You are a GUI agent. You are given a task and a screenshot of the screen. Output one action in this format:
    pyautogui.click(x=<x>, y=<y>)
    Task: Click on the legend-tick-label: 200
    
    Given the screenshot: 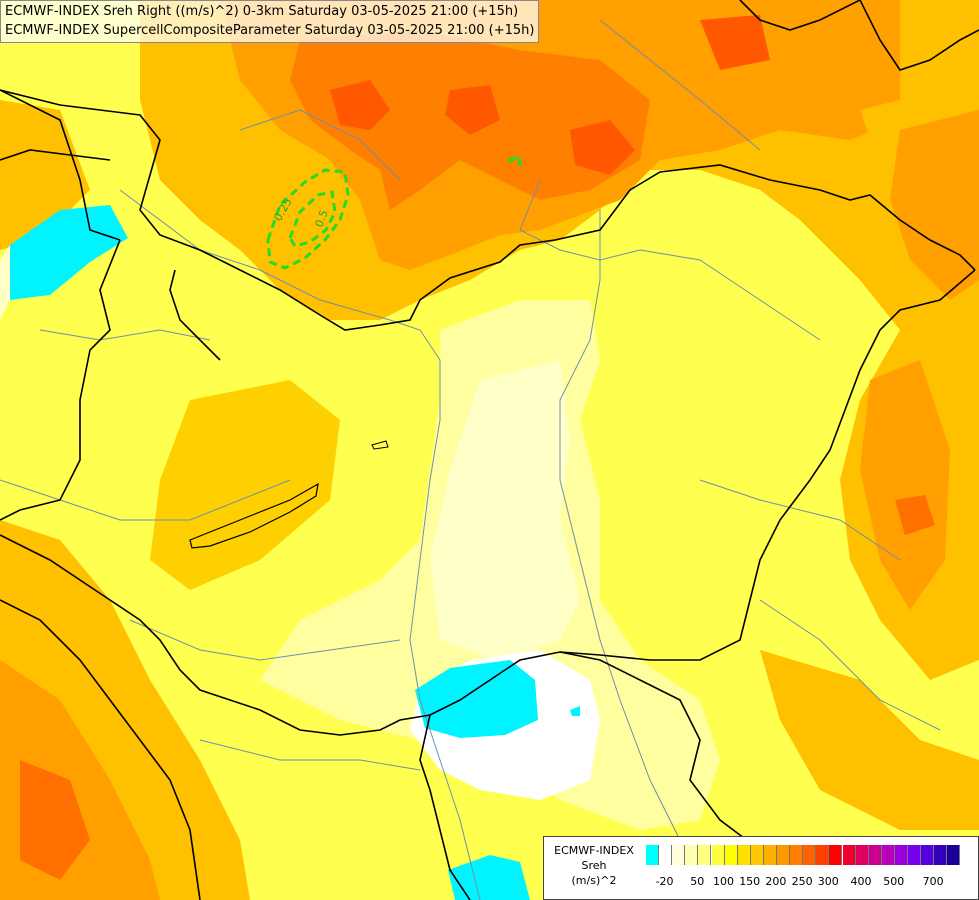 What is the action you would take?
    pyautogui.click(x=776, y=881)
    